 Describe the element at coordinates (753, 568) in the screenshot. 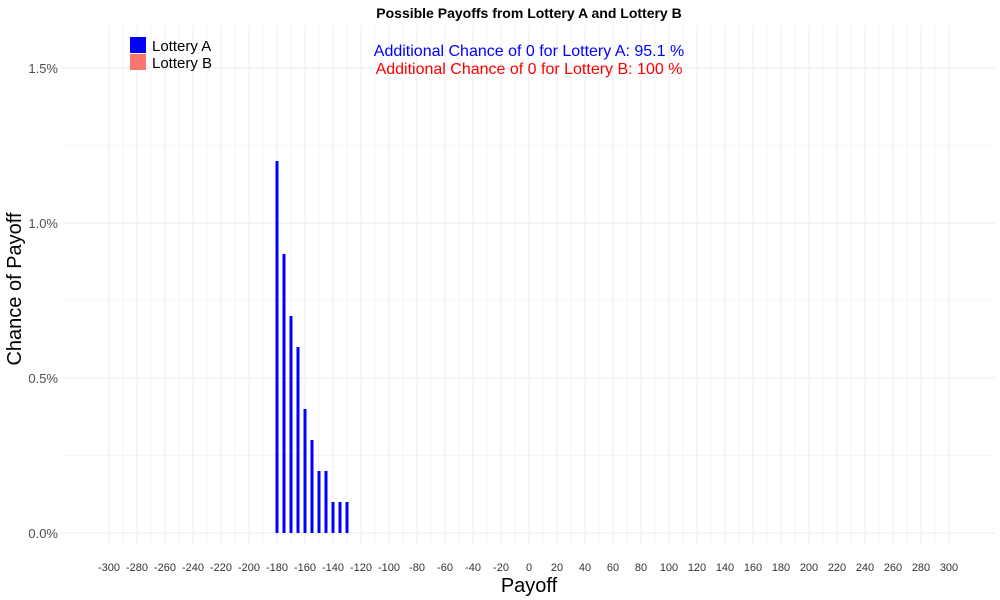

I see `x-tick-label: 160` at that location.